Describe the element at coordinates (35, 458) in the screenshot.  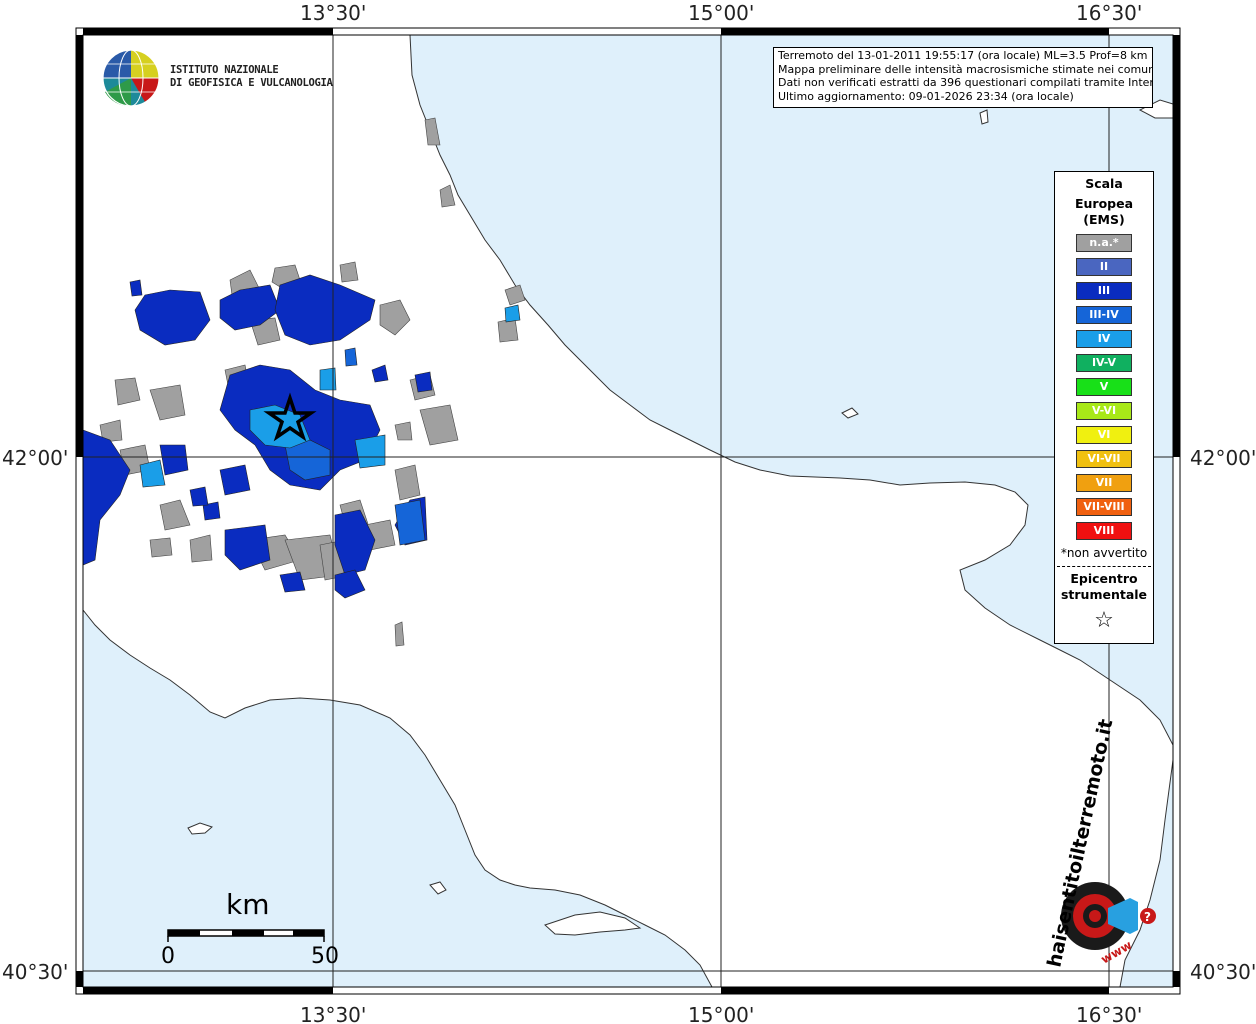
I see `left-label-1: 42°00'` at that location.